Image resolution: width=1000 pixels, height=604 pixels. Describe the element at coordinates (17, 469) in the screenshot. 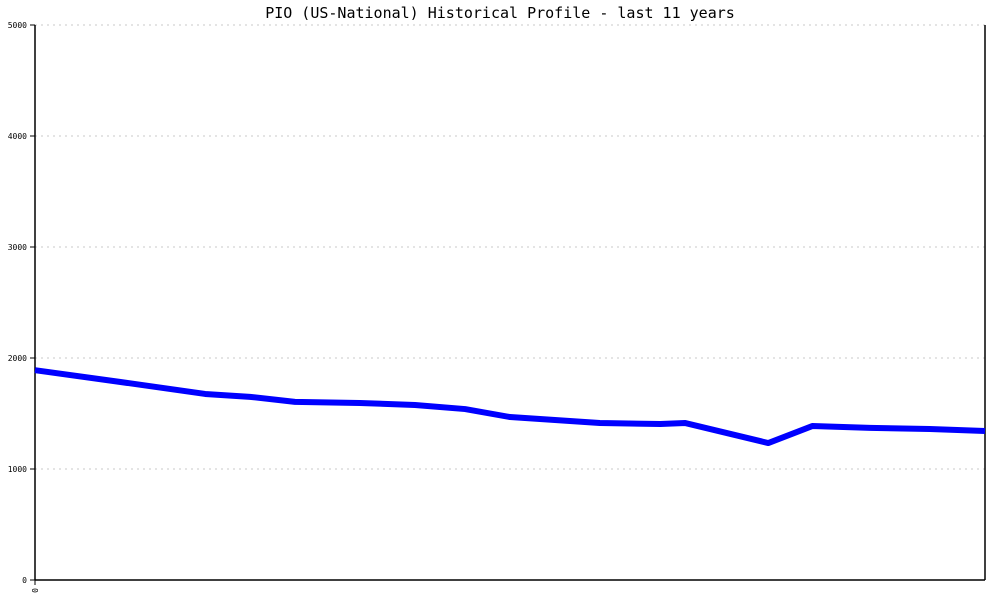

I see `y-tick-label: 1000` at that location.